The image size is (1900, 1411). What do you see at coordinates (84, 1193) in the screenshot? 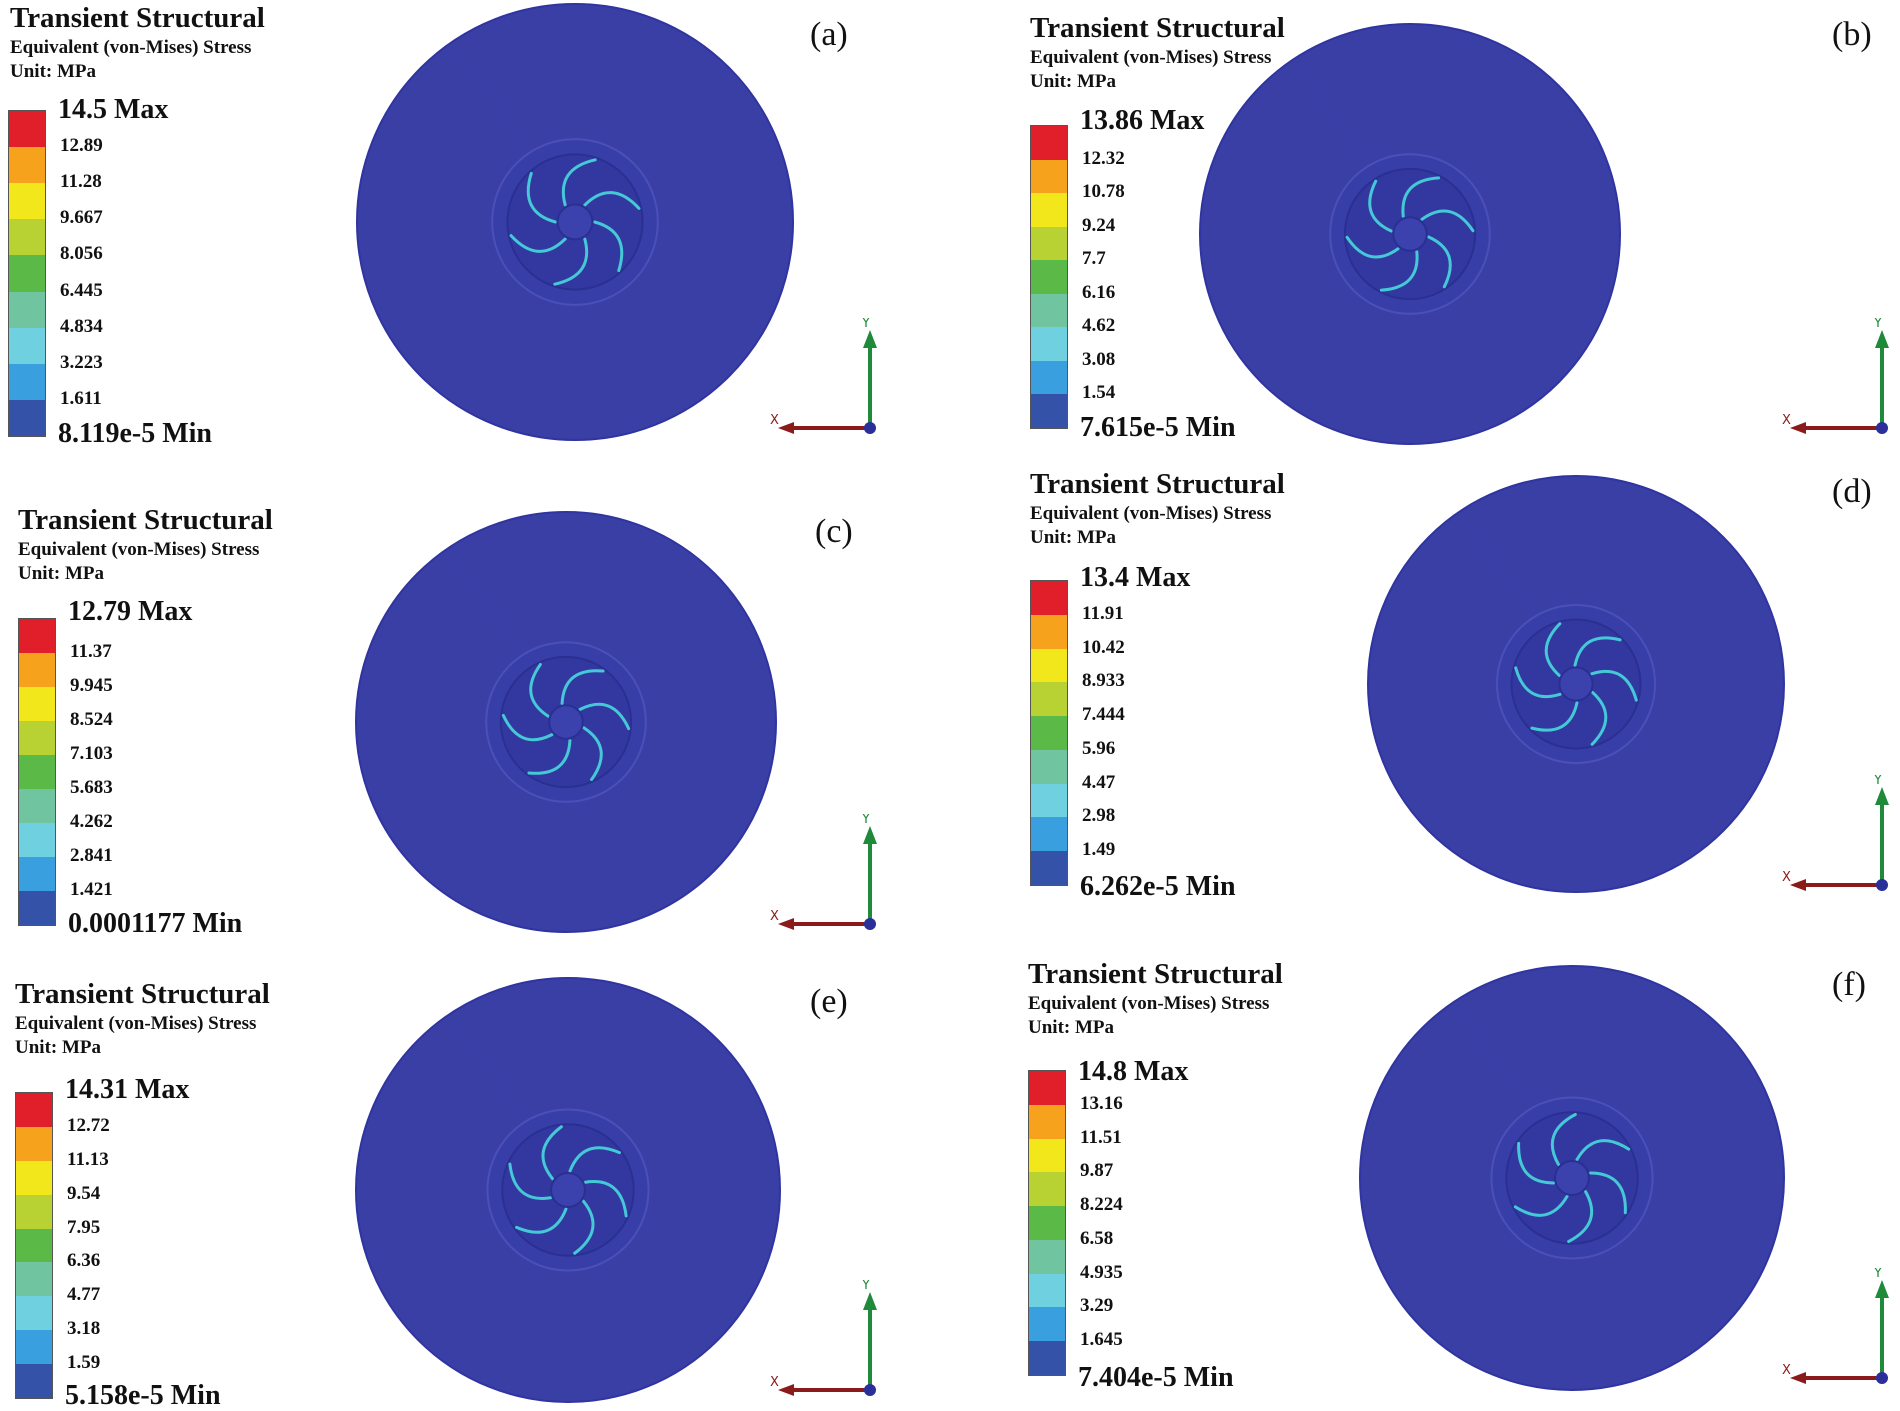
I see `legend-tick-label: 9.54` at bounding box center [84, 1193].